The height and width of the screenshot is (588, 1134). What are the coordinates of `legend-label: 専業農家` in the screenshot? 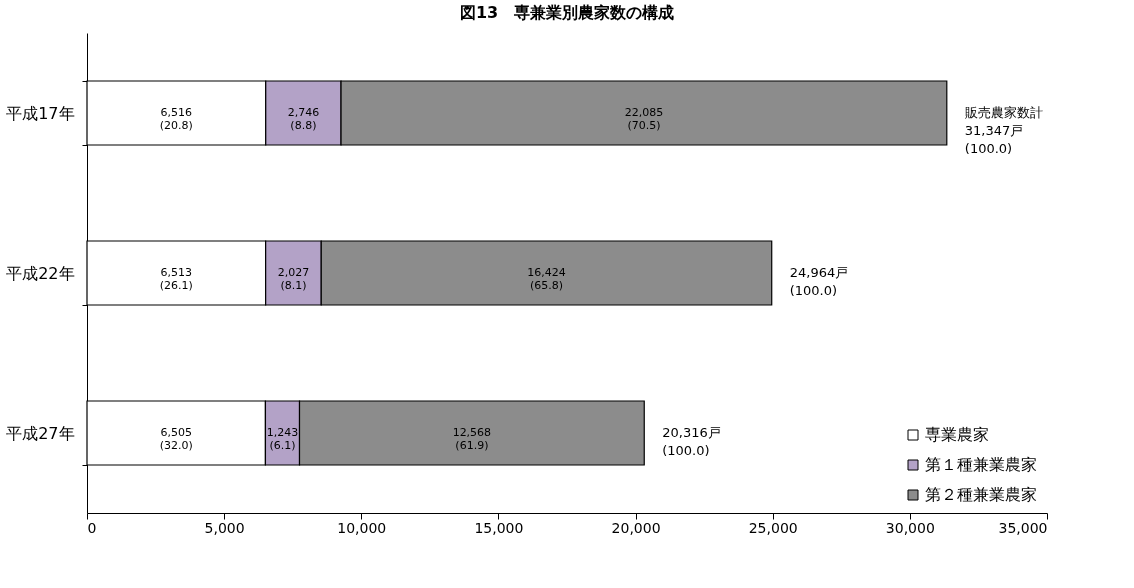 It's located at (957, 434).